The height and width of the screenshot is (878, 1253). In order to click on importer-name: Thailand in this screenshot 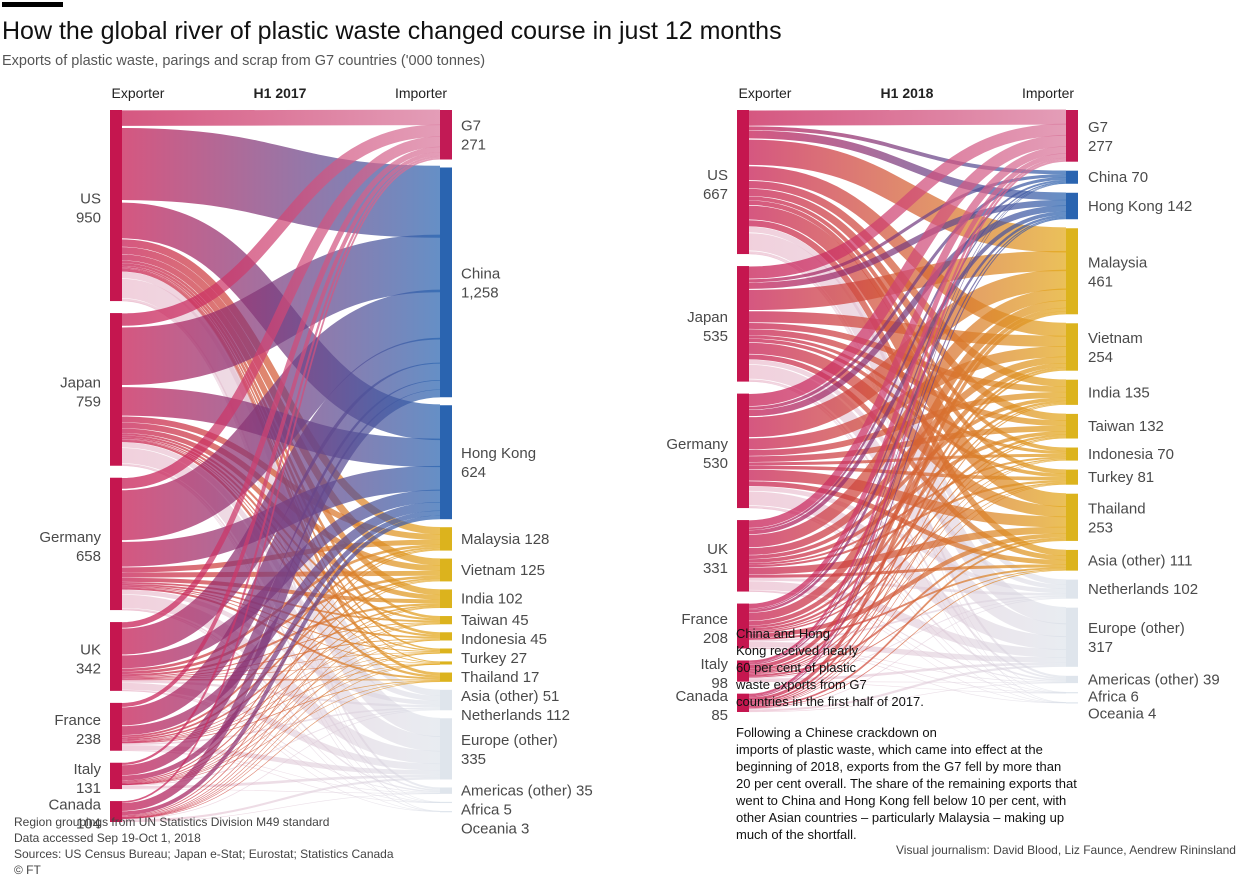, I will do `click(1117, 508)`.